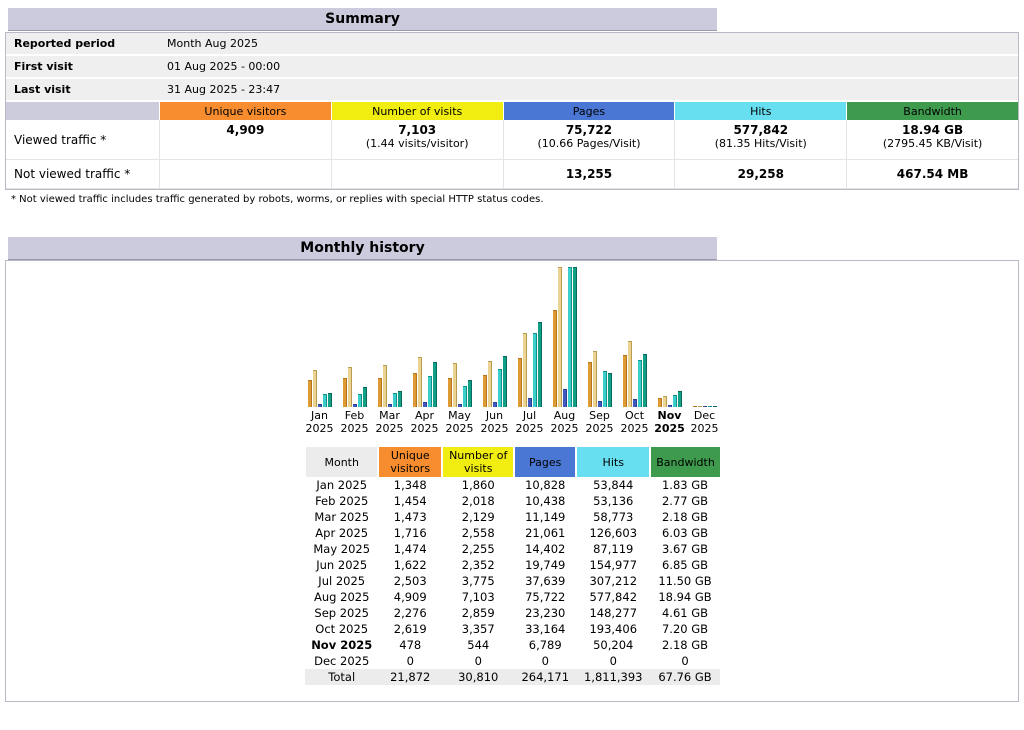 The height and width of the screenshot is (730, 1024). I want to click on monthly-row: Jun 2025 1,622 2,352 19,749 154,977 6.85 GB, so click(512, 565).